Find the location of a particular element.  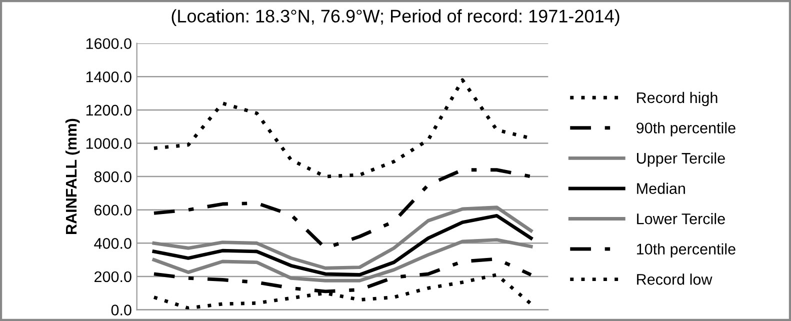

y-tick-label: 0.0 is located at coordinates (121, 310).